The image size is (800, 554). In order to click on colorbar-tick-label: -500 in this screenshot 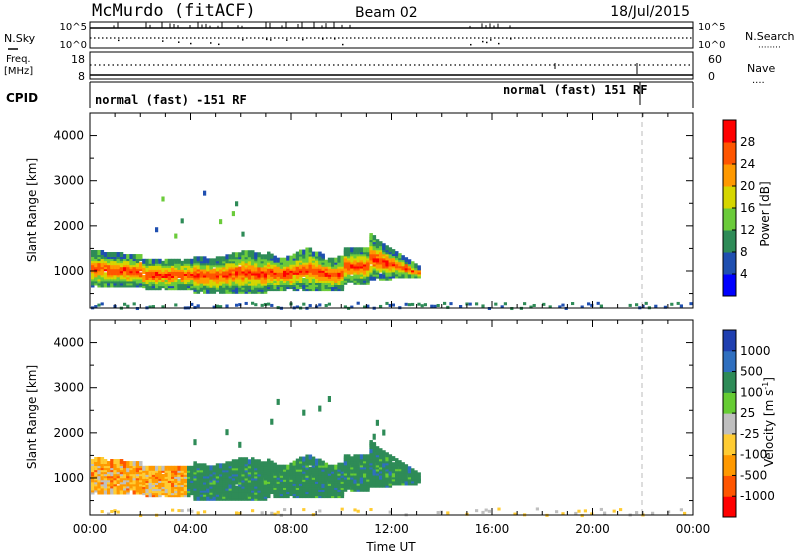, I will do `click(753, 475)`.